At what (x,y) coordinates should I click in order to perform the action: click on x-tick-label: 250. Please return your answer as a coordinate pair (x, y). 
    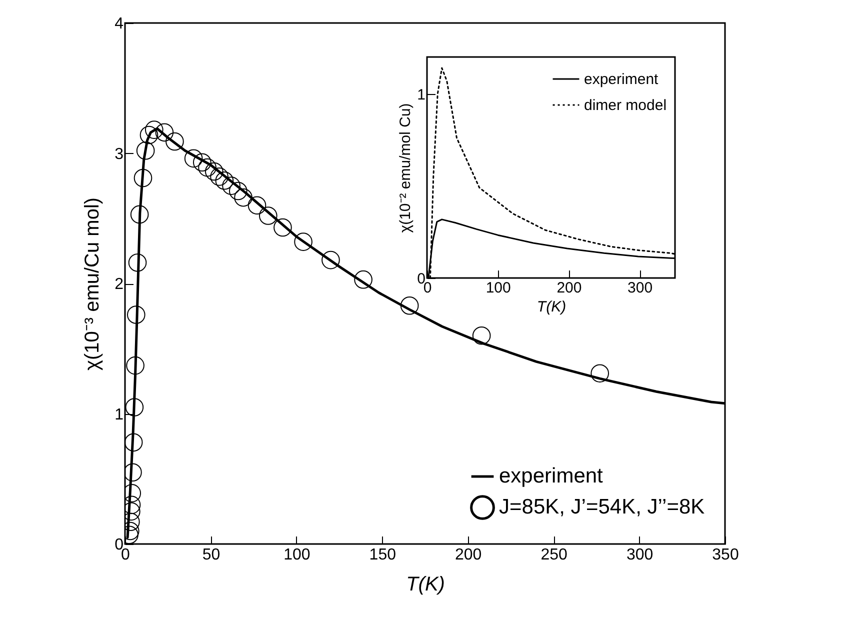
    Looking at the image, I should click on (554, 555).